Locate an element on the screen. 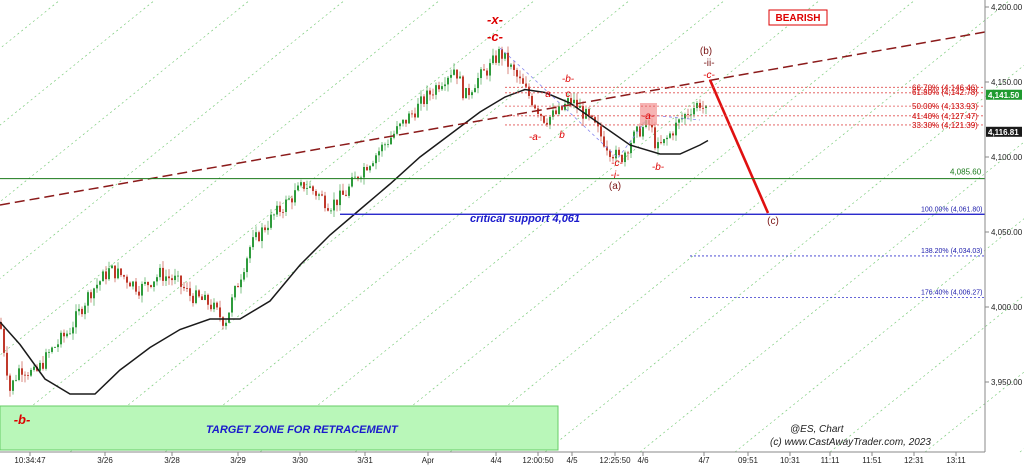 This screenshot has width=1024, height=468. copyright-label: (c) www.CastAwayTrader.com, 2023 is located at coordinates (850, 442).